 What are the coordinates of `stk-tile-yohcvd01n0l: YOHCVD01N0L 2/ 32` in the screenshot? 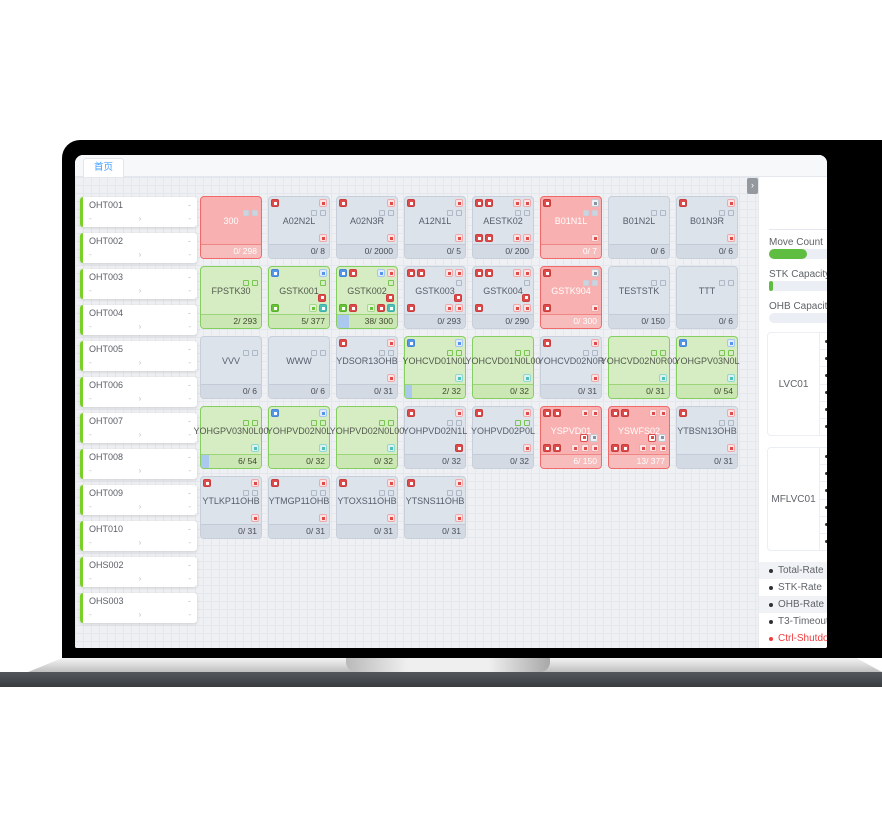 It's located at (435, 367).